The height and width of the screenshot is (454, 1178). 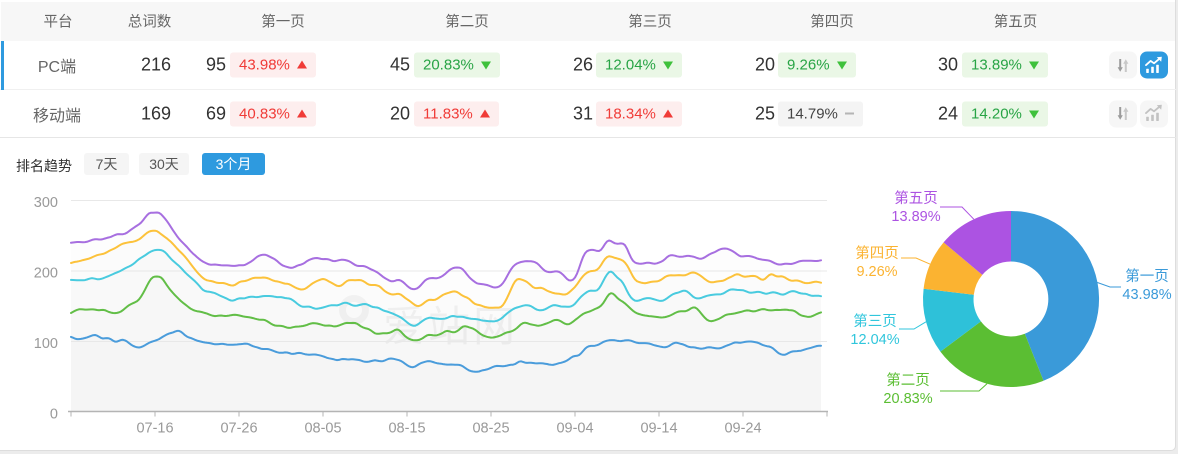 I want to click on svg-text: 09-04, so click(x=574, y=429).